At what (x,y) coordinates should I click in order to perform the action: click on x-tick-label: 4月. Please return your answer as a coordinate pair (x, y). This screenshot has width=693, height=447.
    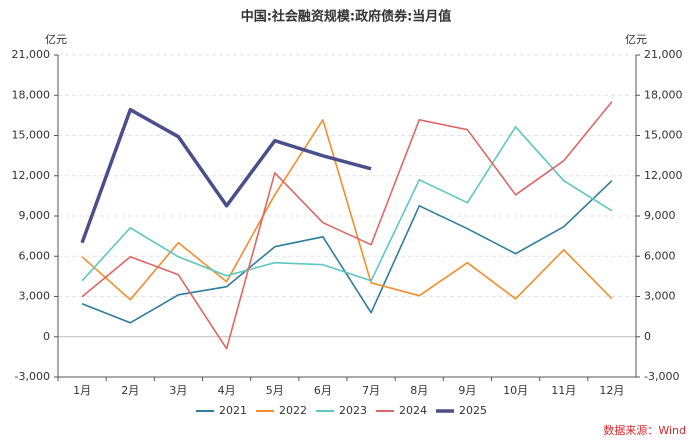
    Looking at the image, I should click on (227, 390).